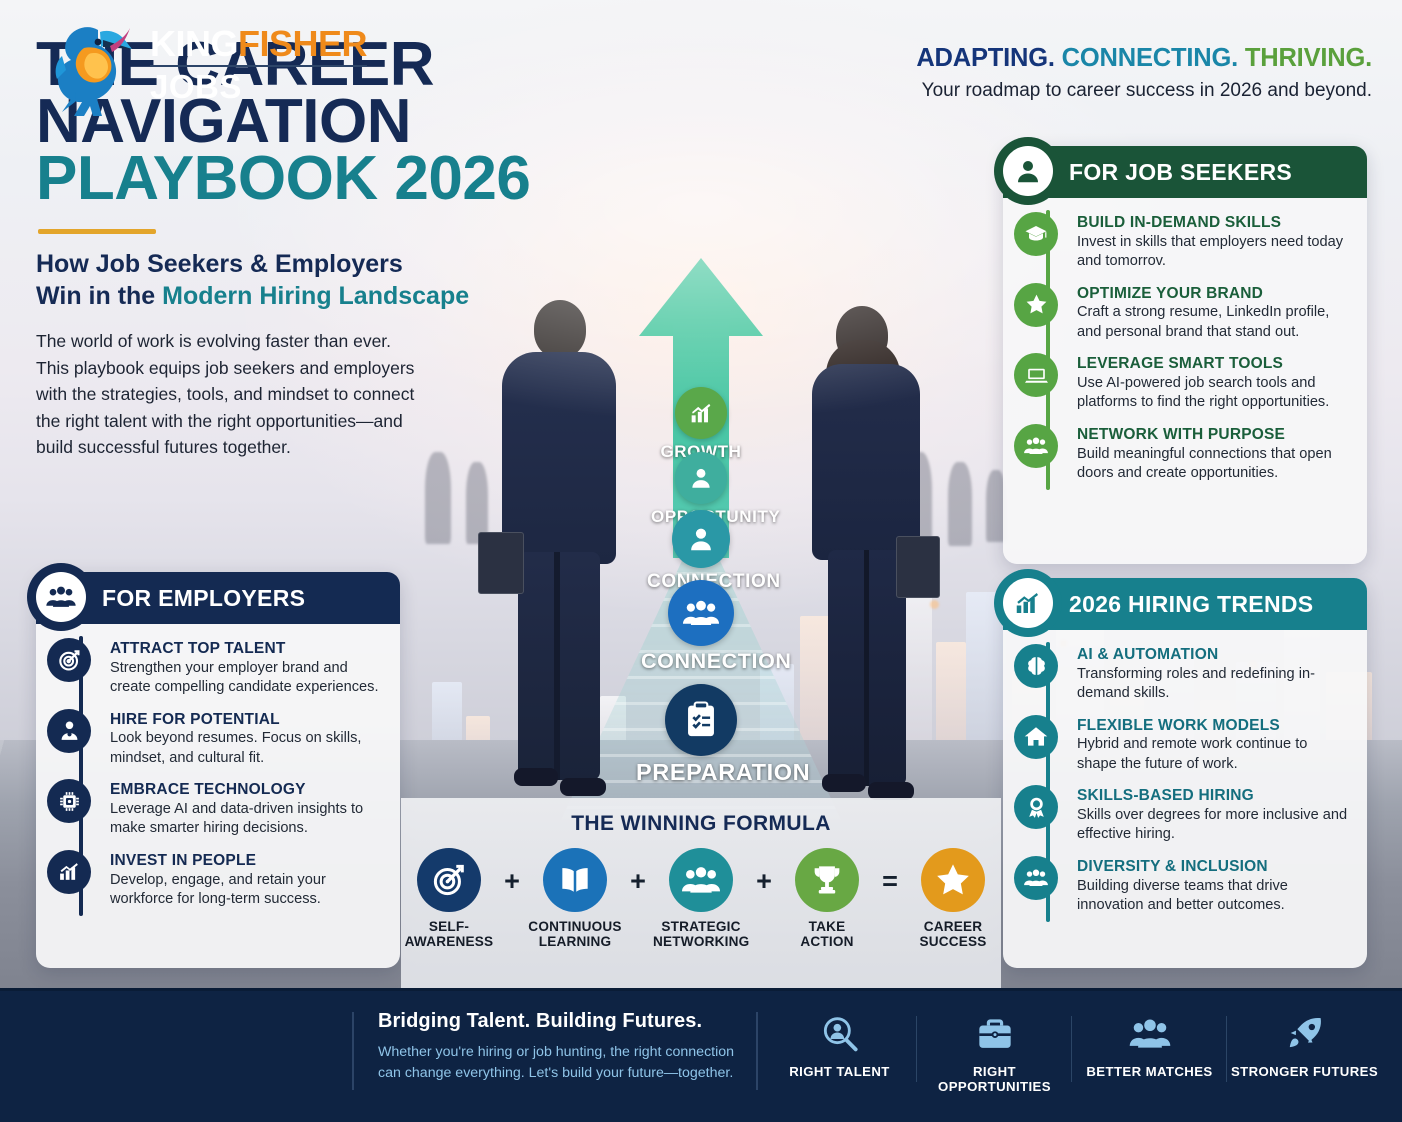  What do you see at coordinates (1036, 666) in the screenshot?
I see `brain-icon` at bounding box center [1036, 666].